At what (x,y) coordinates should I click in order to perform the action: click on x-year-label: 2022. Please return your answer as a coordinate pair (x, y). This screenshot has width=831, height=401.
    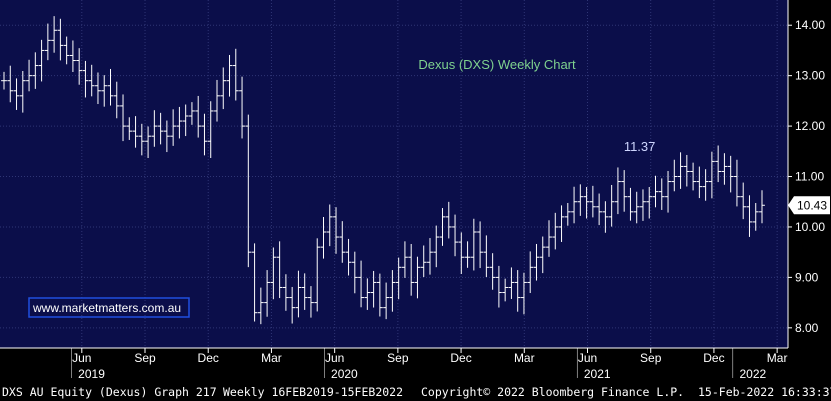
    Looking at the image, I should click on (752, 374).